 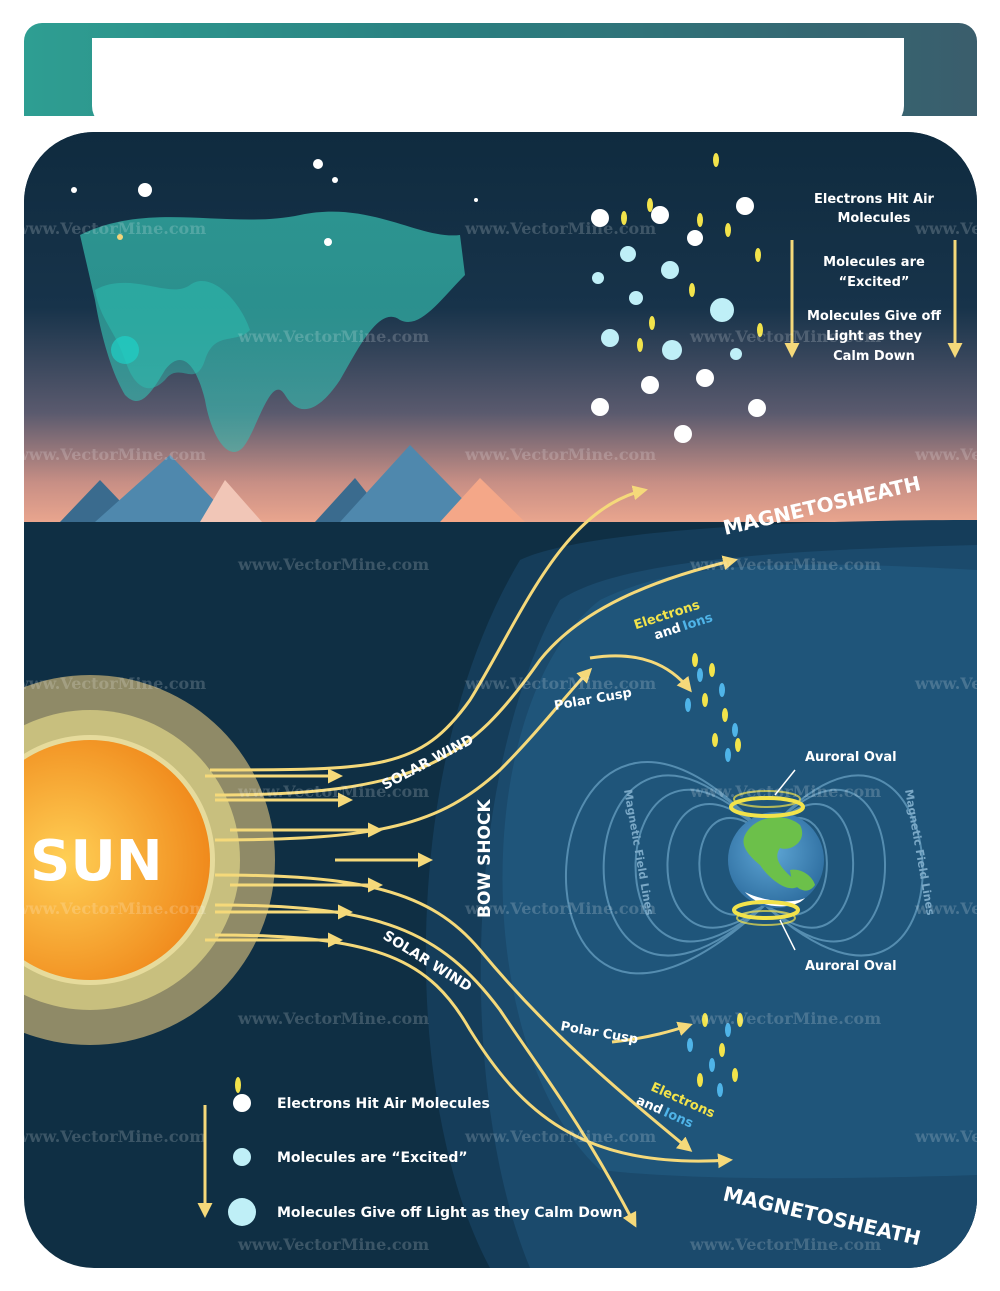 What do you see at coordinates (242, 1103) in the screenshot?
I see `molecule-icon` at bounding box center [242, 1103].